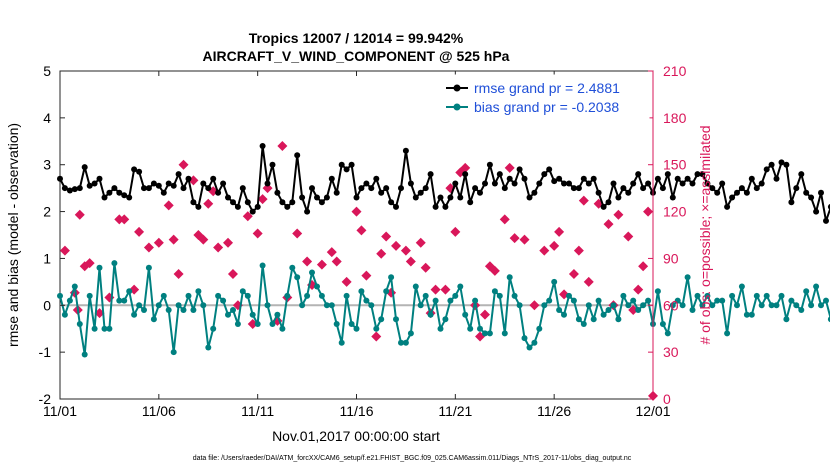 The width and height of the screenshot is (830, 475). I want to click on y-right-tick-label: 210, so click(675, 71).